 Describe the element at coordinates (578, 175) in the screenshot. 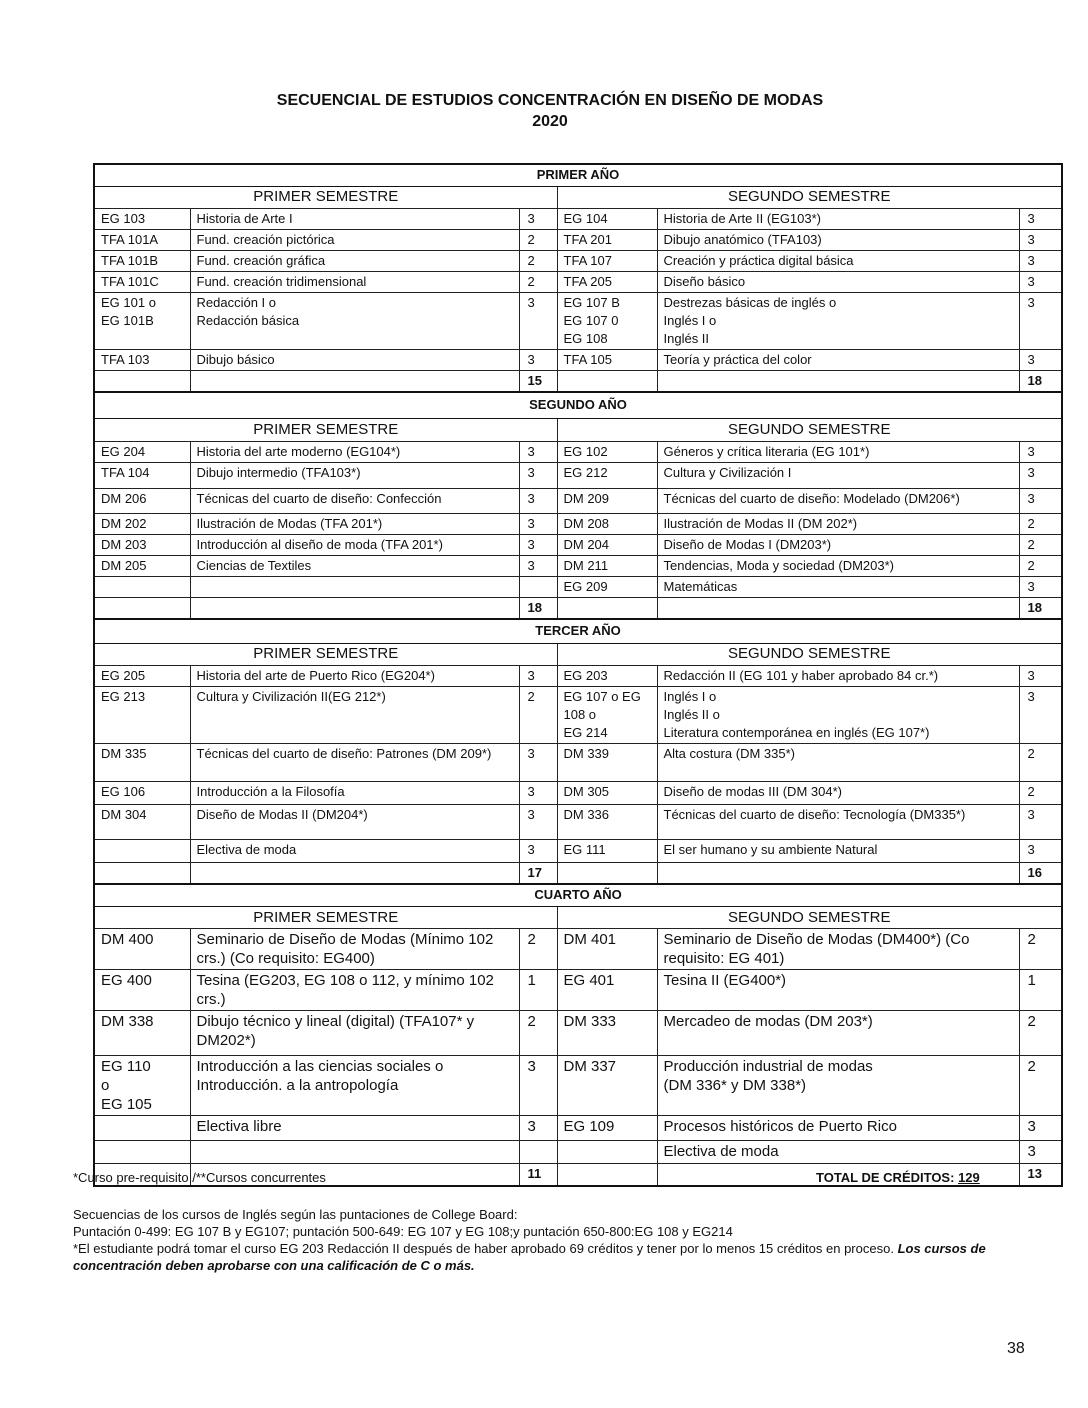

I see `year-title: PRIMER AÑO` at that location.